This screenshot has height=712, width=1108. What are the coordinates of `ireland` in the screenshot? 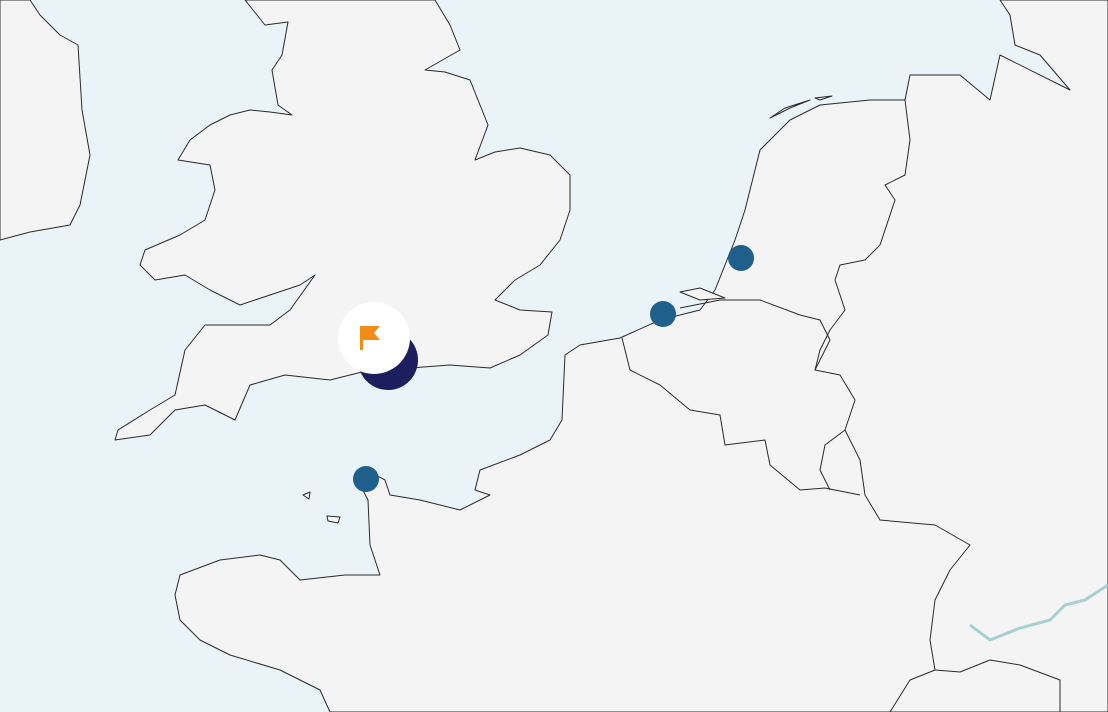 It's located at (45, 120).